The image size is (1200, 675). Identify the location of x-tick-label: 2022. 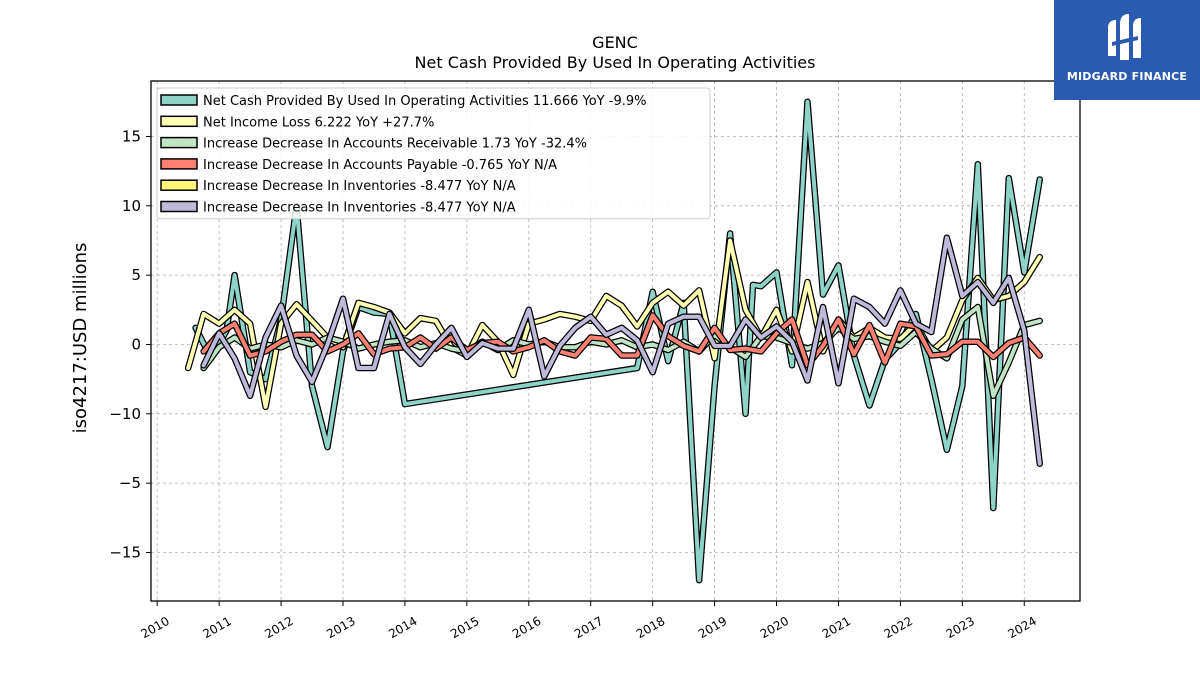
(898, 627).